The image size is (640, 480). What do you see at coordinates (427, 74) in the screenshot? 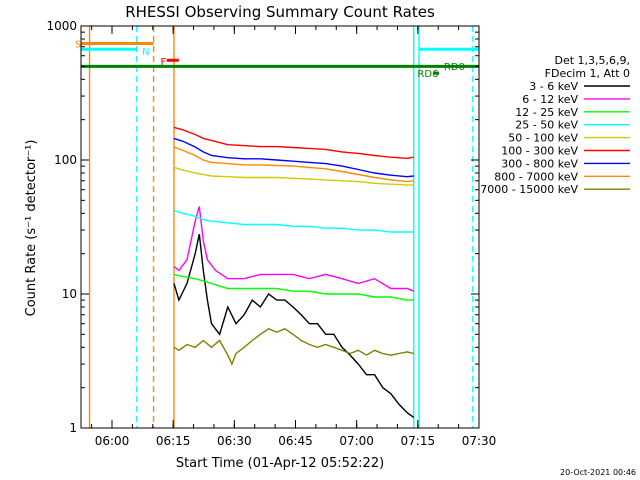
I see `annotation-rd6: RD6` at bounding box center [427, 74].